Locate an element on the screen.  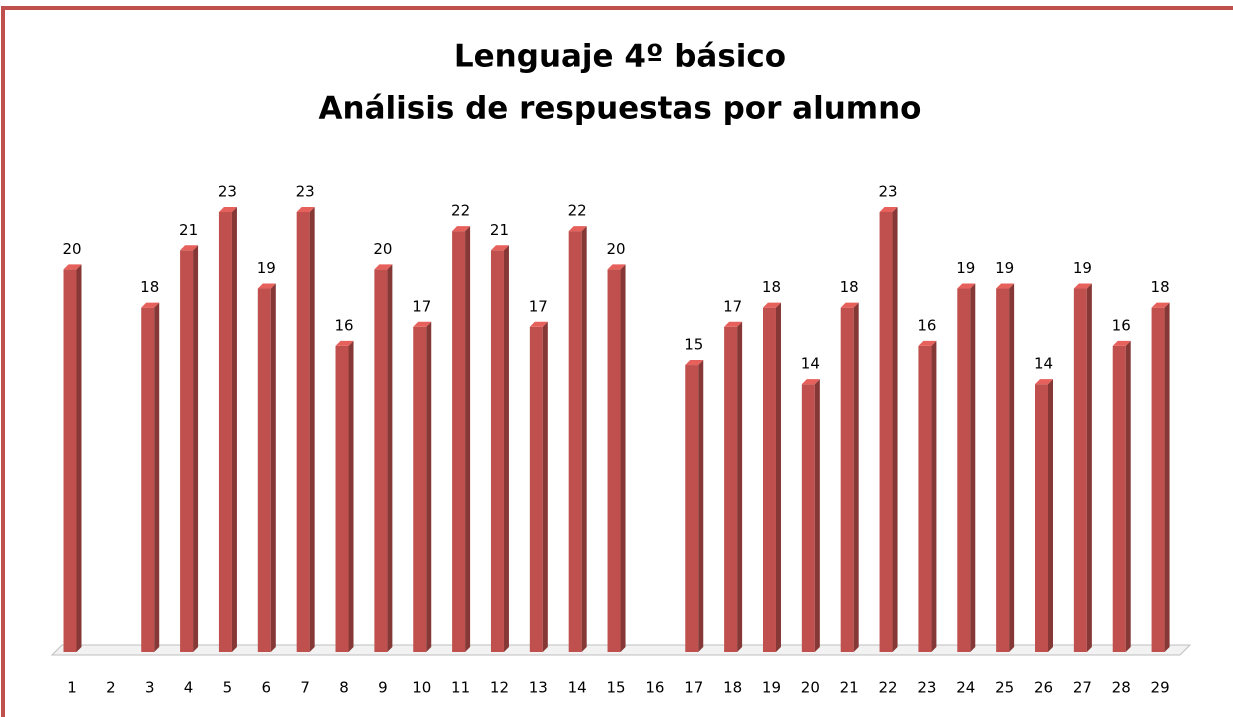
x-tick-label: 8 is located at coordinates (344, 688).